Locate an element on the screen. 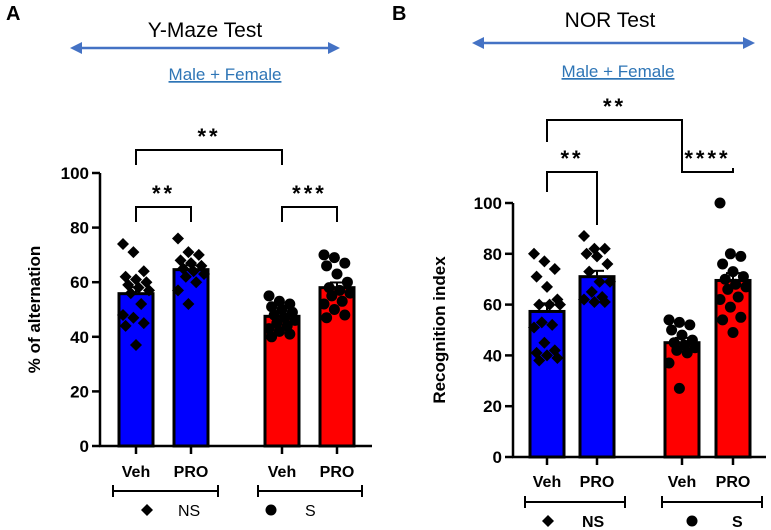 This screenshot has width=771, height=530. group-label: NS is located at coordinates (189, 511).